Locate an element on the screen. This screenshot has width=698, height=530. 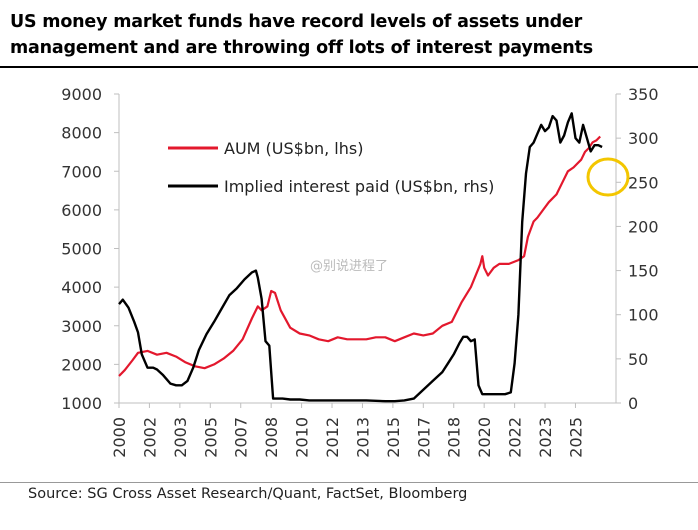
x-axis-tick-label: 2002 is located at coordinates (149, 437).